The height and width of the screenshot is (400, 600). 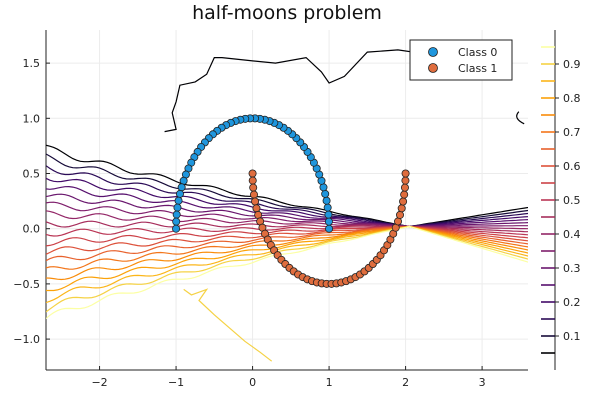 What do you see at coordinates (32, 118) in the screenshot?
I see `y-tick-label: 1.0` at bounding box center [32, 118].